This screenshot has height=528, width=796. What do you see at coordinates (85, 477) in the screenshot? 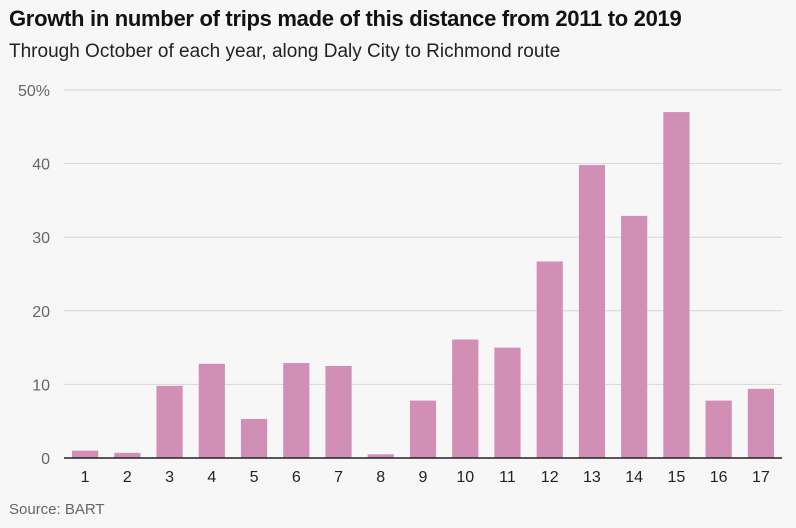
I see `x-tick-label: 1` at bounding box center [85, 477].